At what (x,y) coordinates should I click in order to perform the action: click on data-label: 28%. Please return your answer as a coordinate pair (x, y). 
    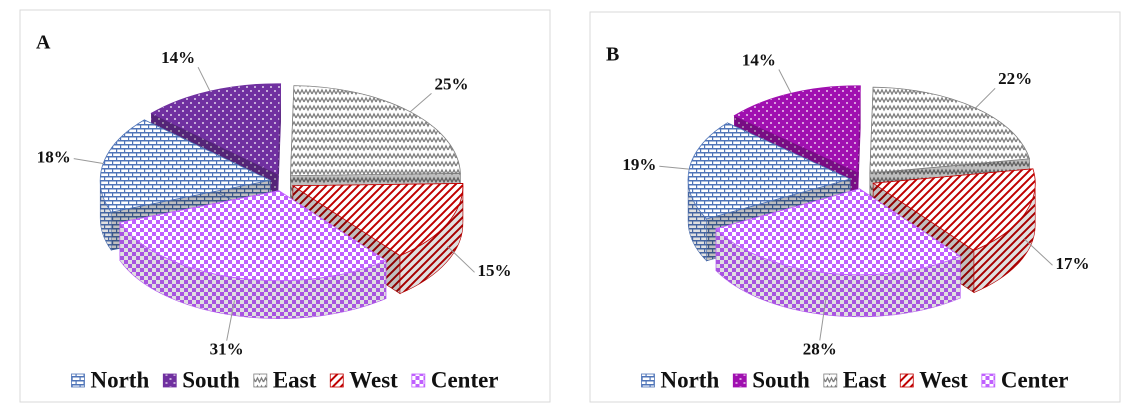
    Looking at the image, I should click on (820, 348).